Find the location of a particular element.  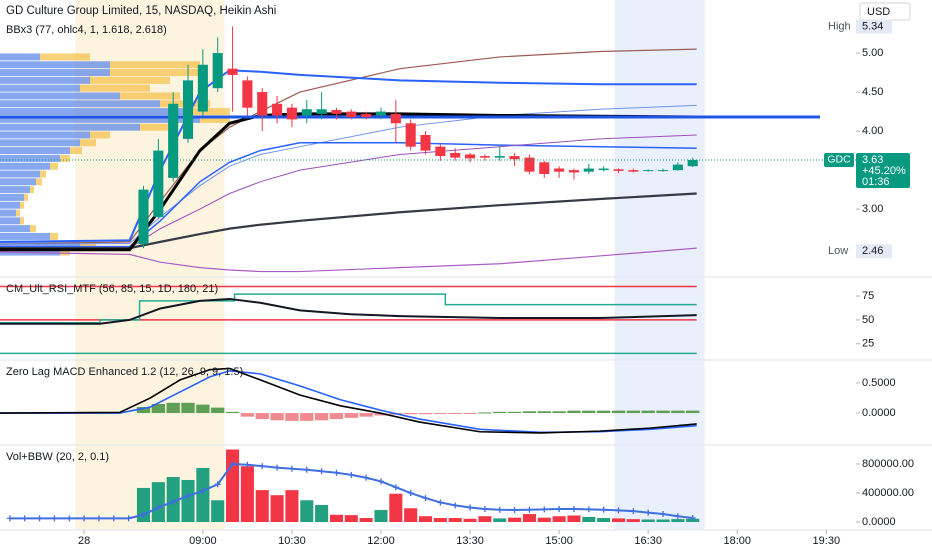

x-tick-label: 09:00 is located at coordinates (203, 541).